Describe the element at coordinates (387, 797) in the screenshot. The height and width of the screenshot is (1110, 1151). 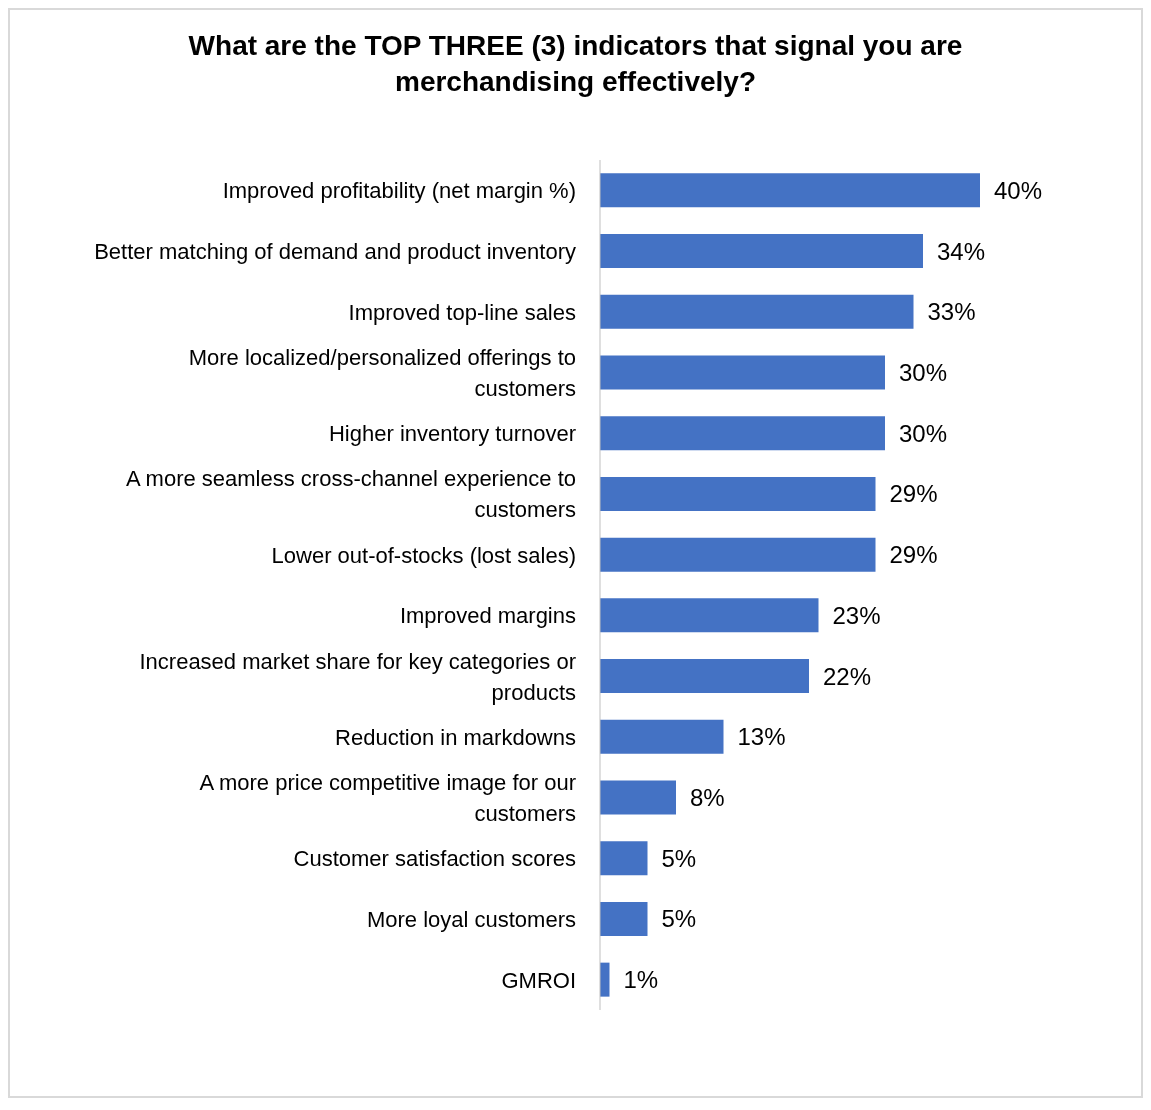
I see `y-tick-label: A more price competitive image for our customers` at that location.